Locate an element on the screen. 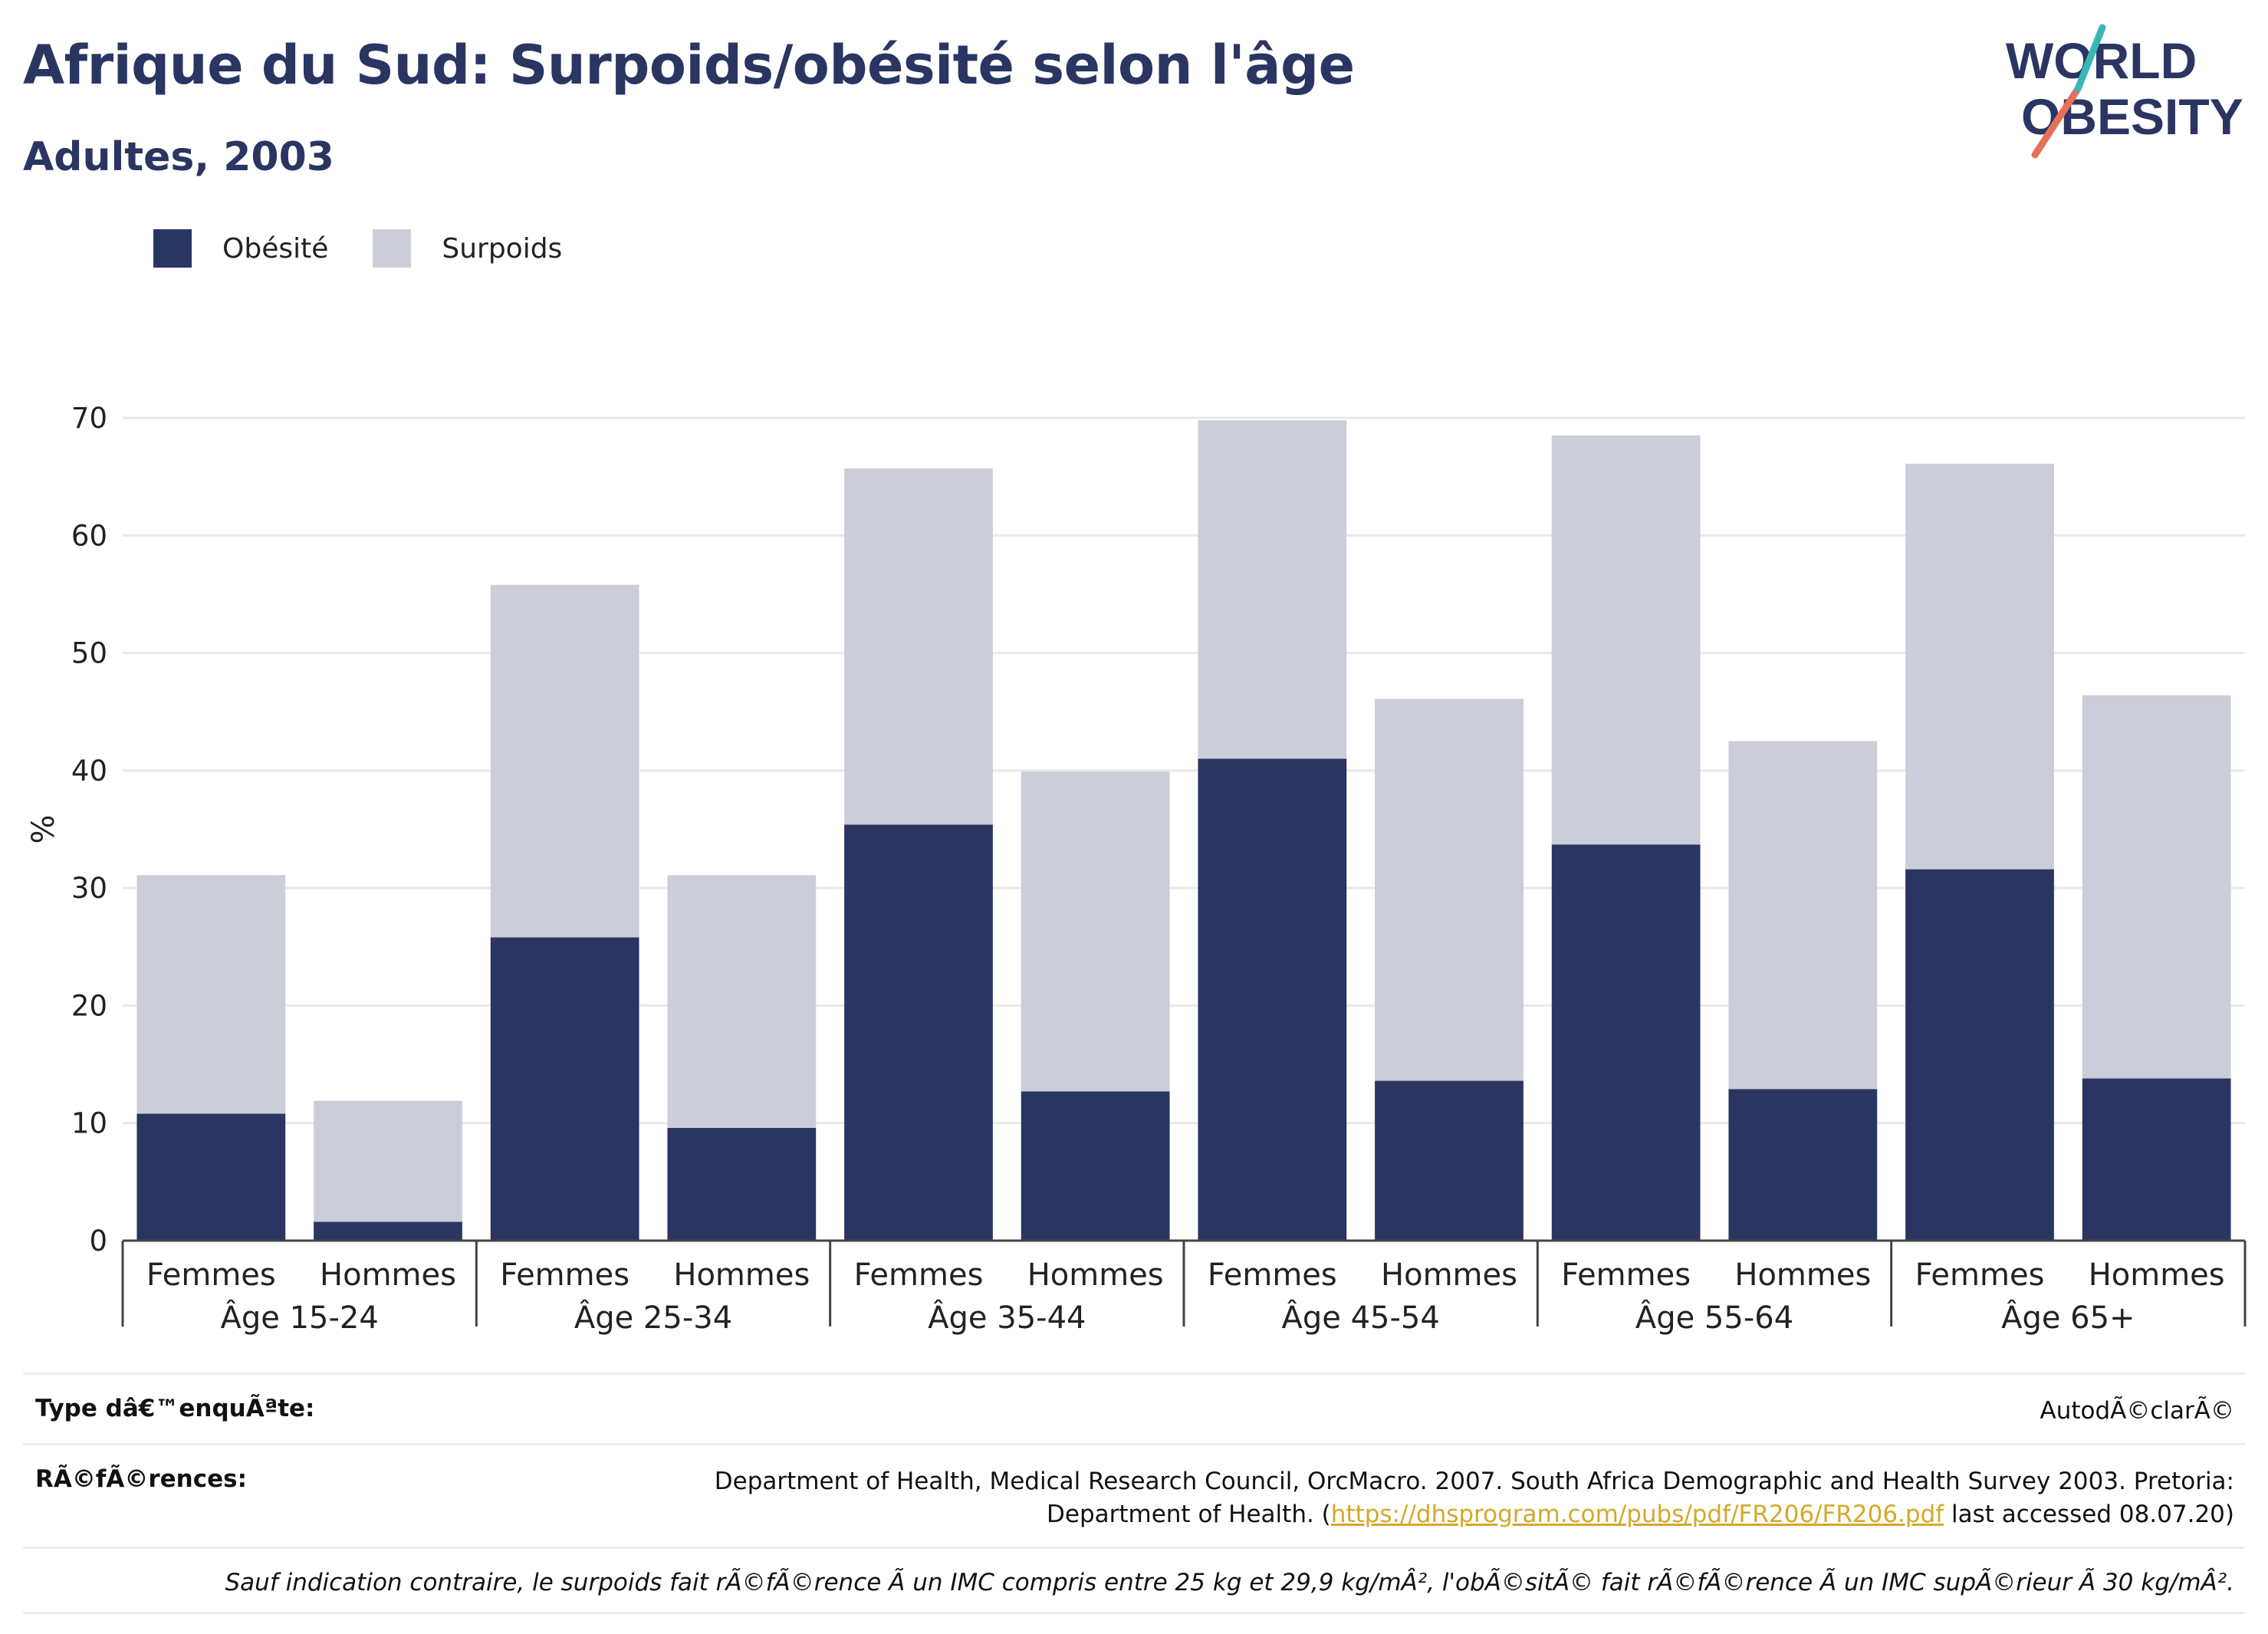  logo-slash-teal is located at coordinates (2090, 58).